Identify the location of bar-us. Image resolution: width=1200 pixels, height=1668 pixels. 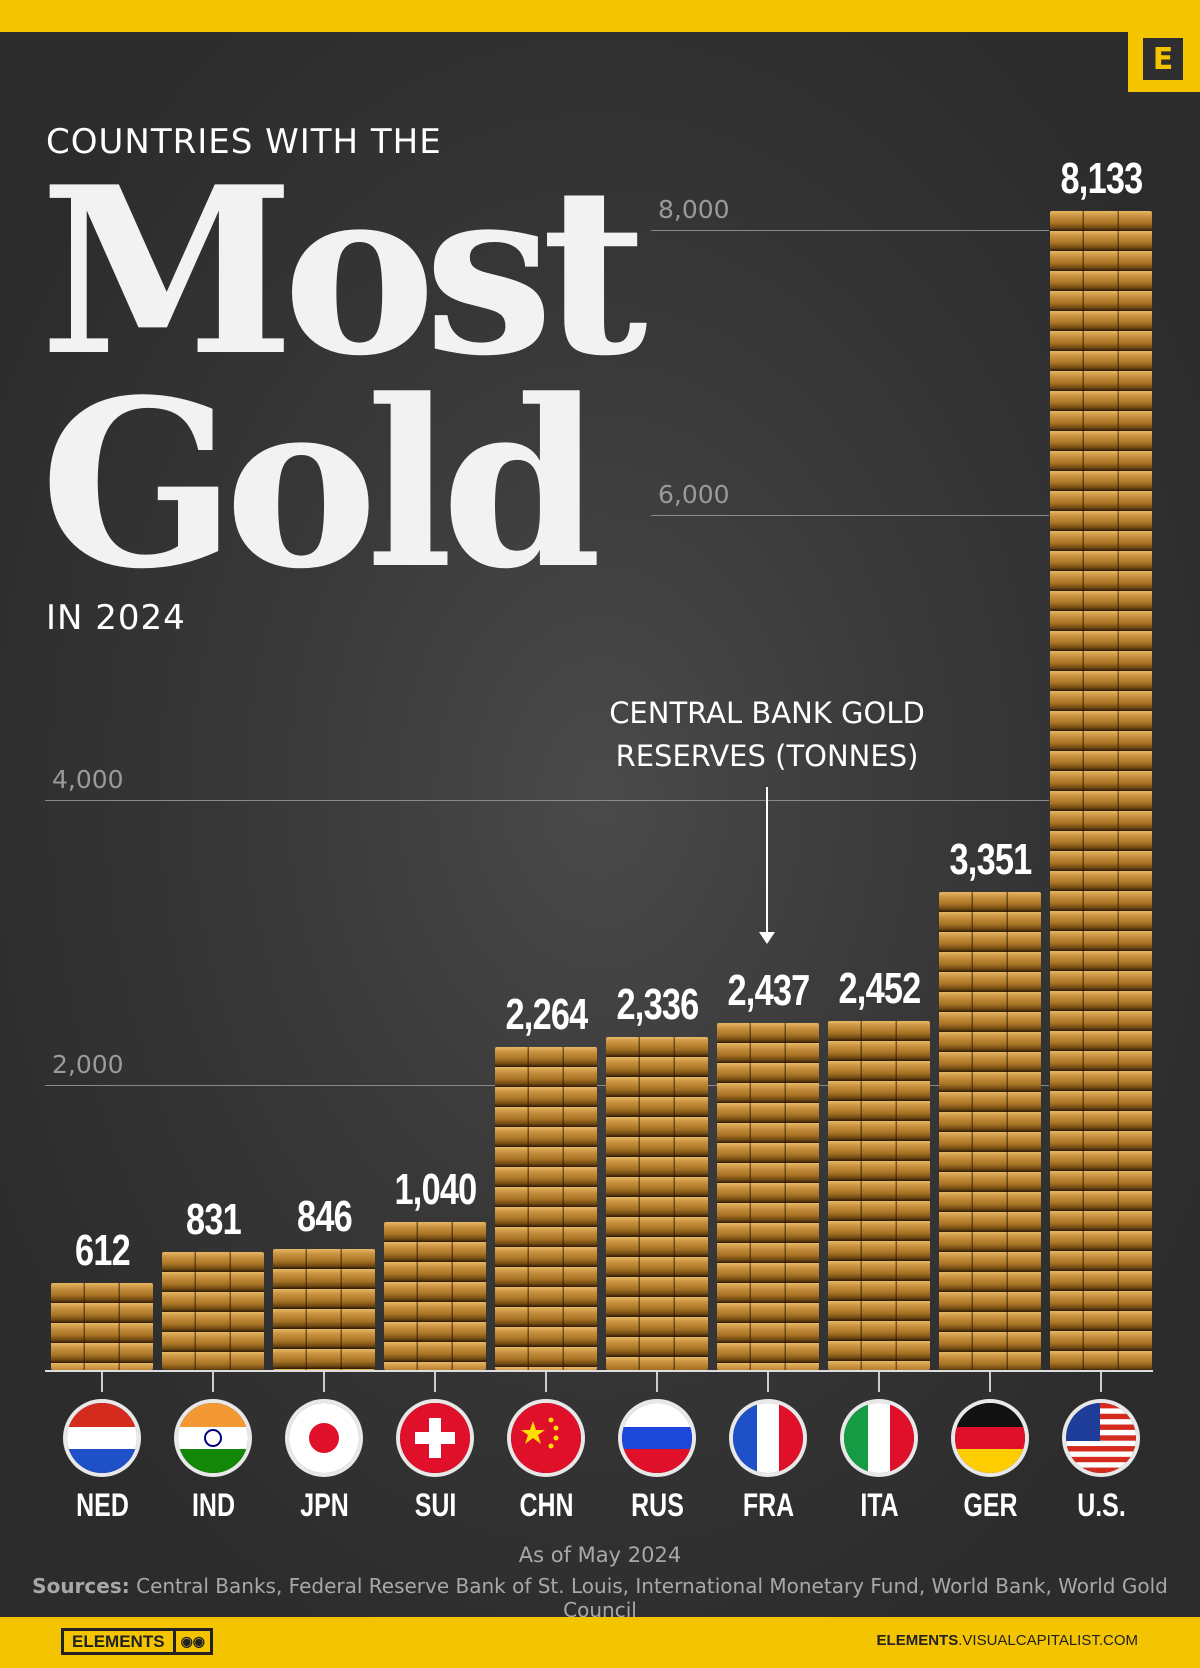
(1101, 790).